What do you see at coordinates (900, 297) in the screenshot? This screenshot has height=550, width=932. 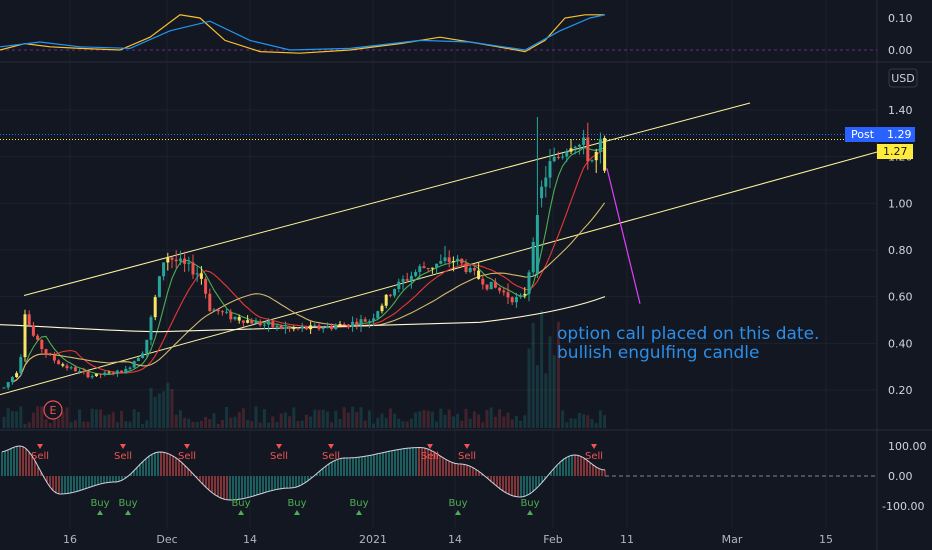 I see `price-tick-label: 0.60` at bounding box center [900, 297].